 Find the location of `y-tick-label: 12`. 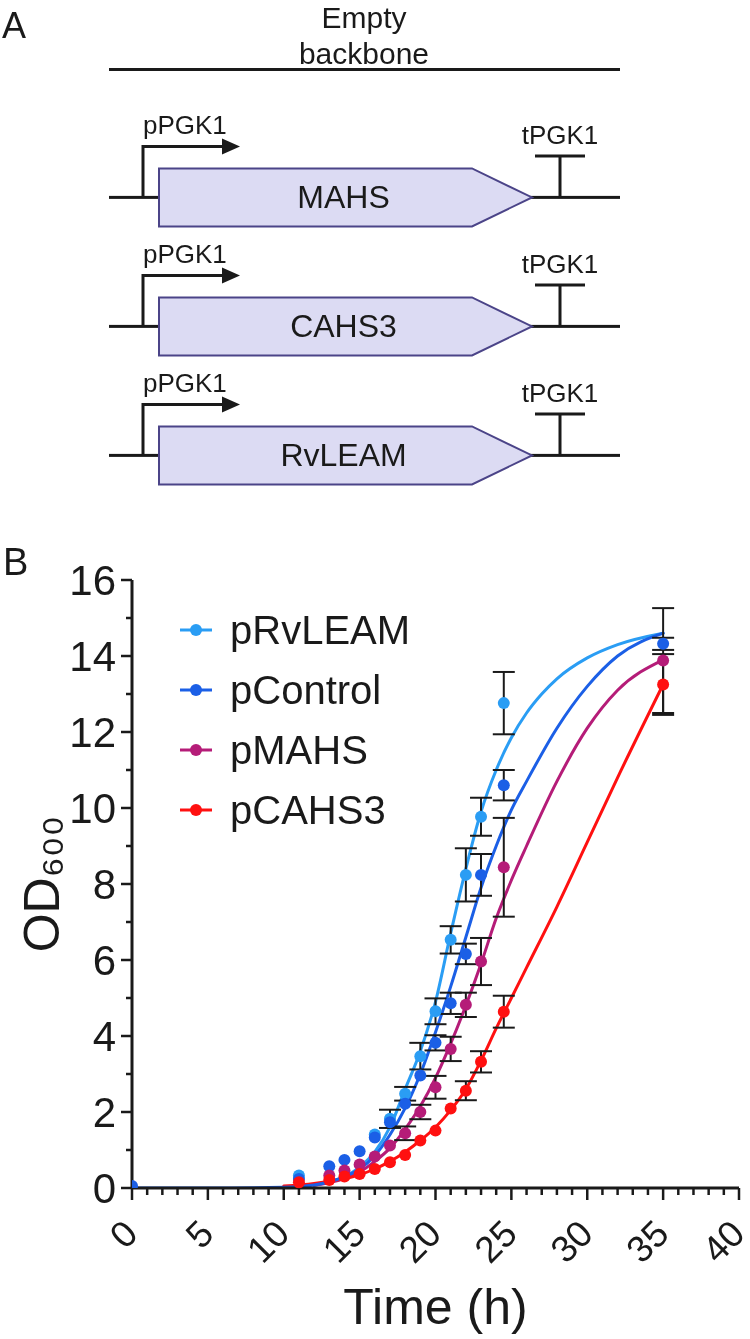

y-tick-label: 12 is located at coordinates (92, 732).